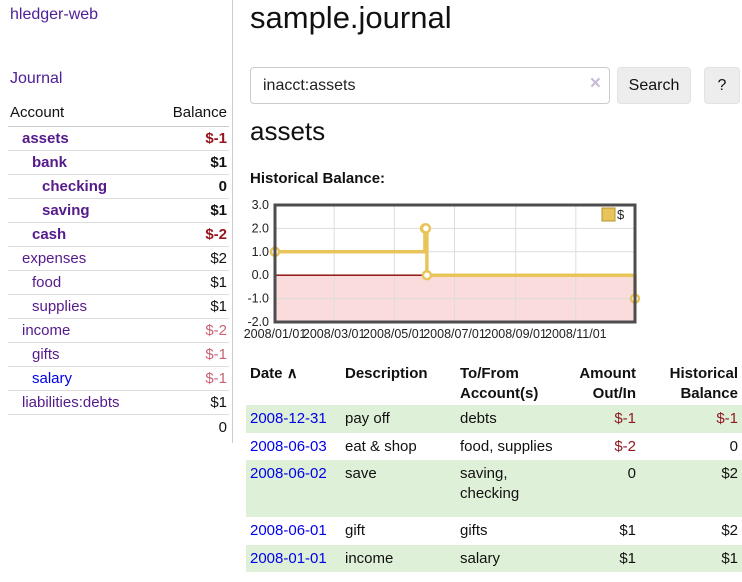 The width and height of the screenshot is (742, 582). I want to click on sidebar-account-expenses: expenses, so click(54, 258).